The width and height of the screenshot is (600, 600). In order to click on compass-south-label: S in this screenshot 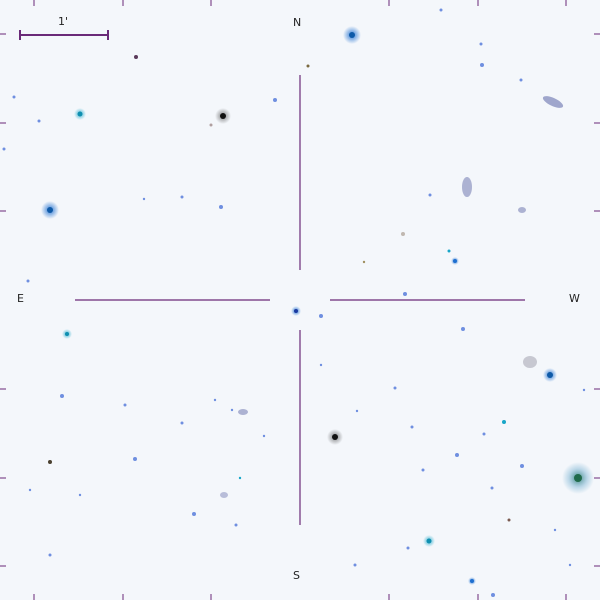, I will do `click(296, 575)`.